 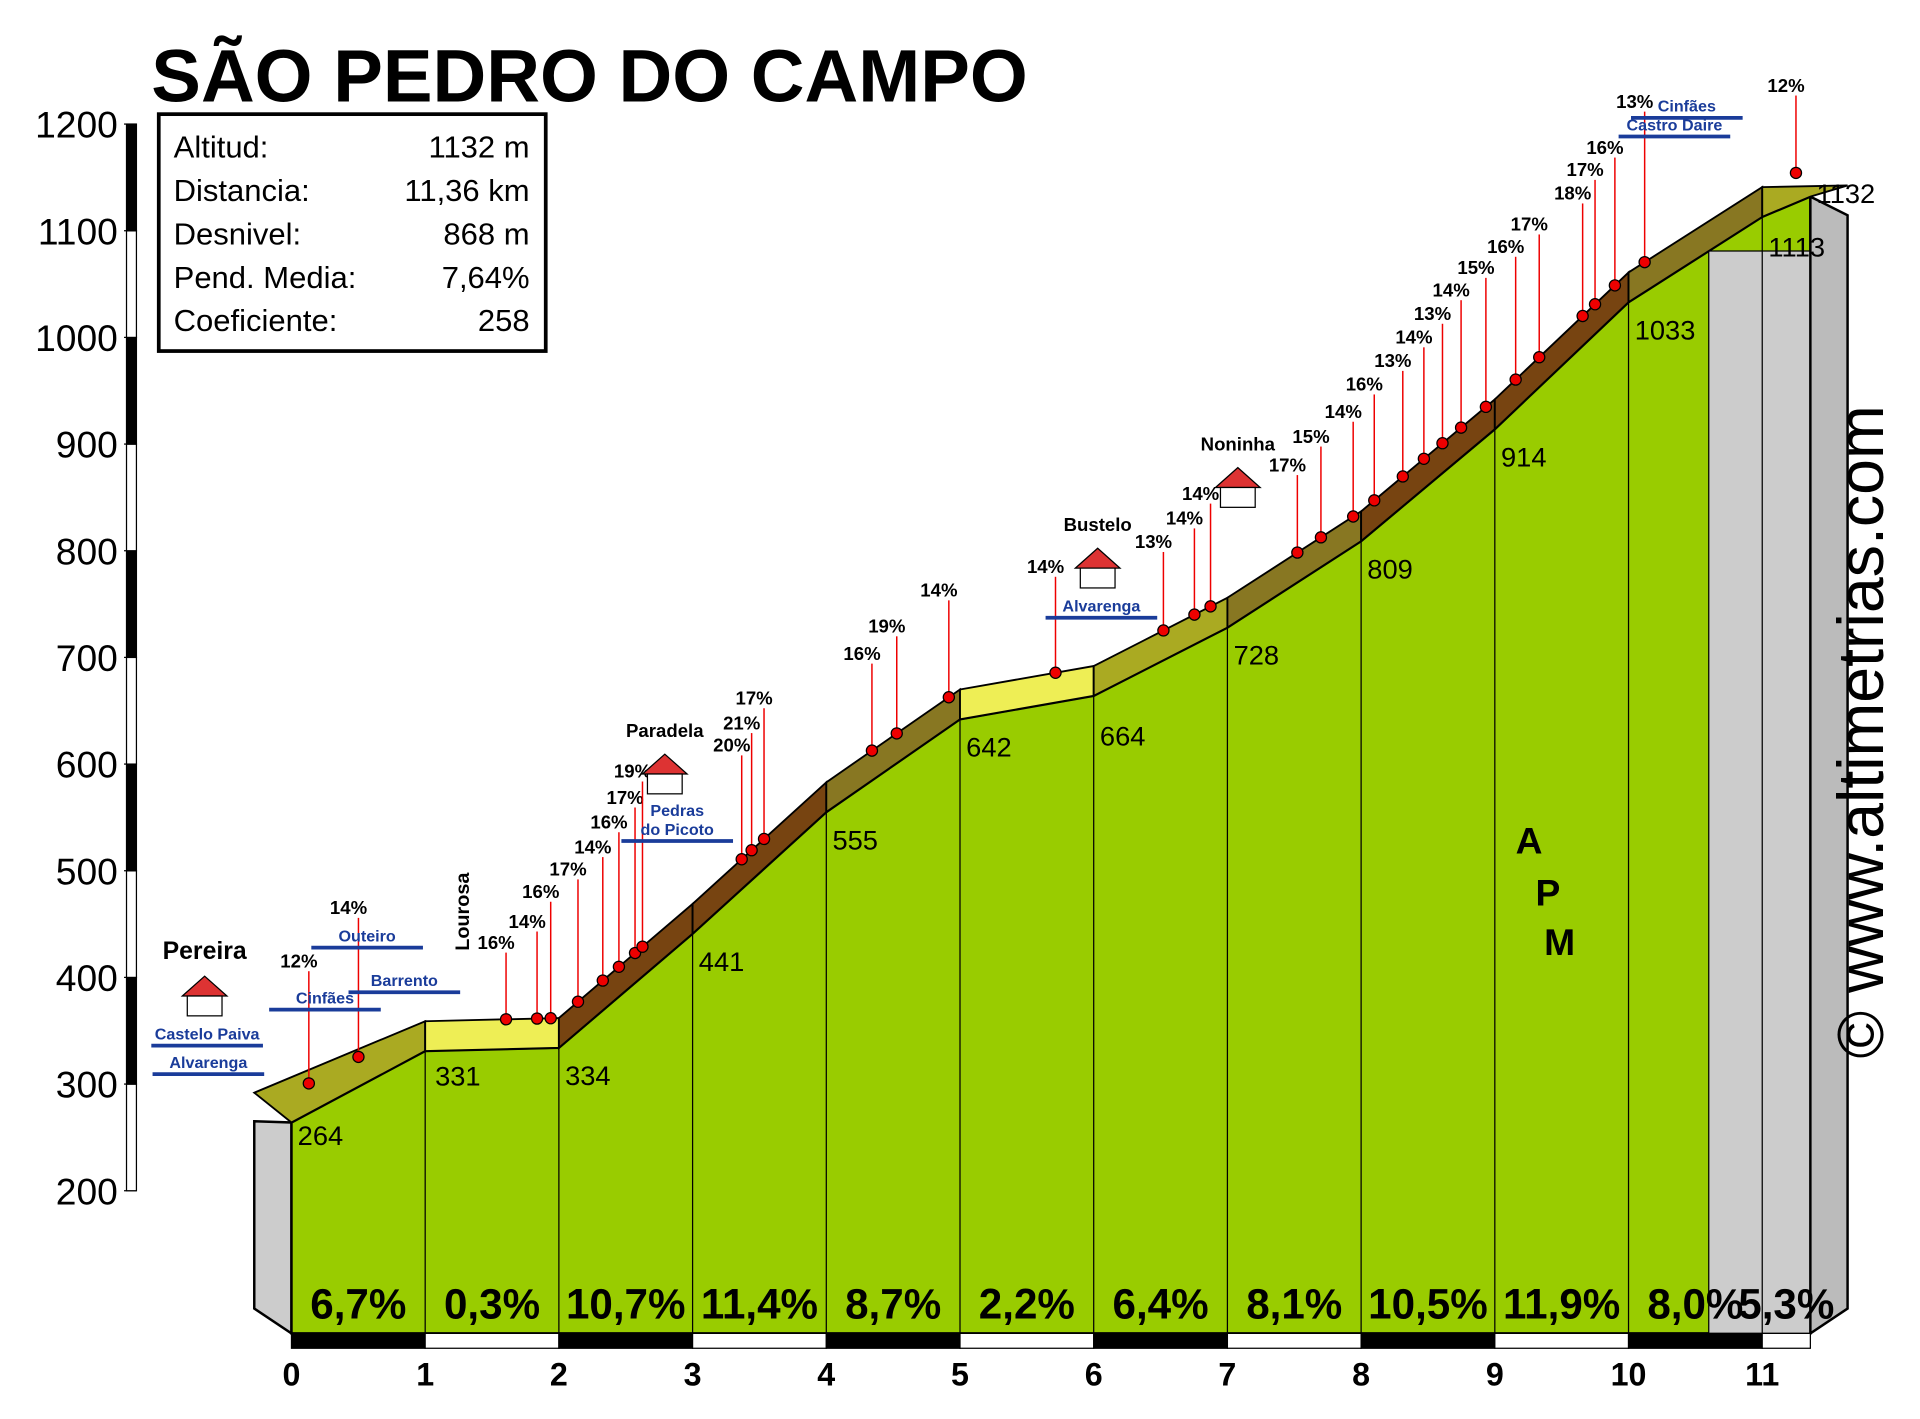 What do you see at coordinates (1428, 1303) in the screenshot?
I see `grade-label: 10,5%` at bounding box center [1428, 1303].